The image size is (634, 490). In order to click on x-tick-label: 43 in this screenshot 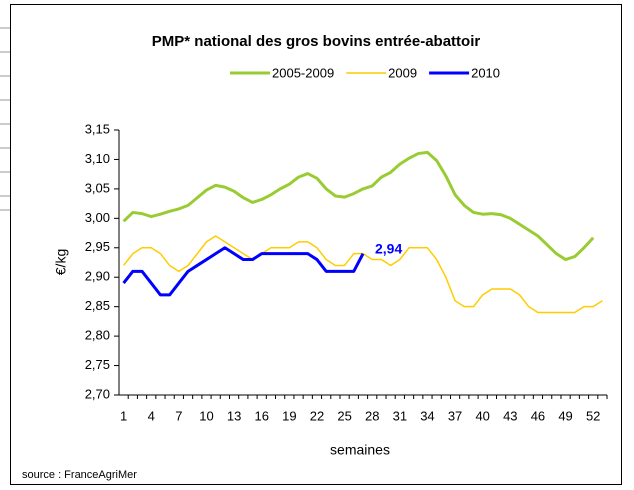, I will do `click(510, 415)`.